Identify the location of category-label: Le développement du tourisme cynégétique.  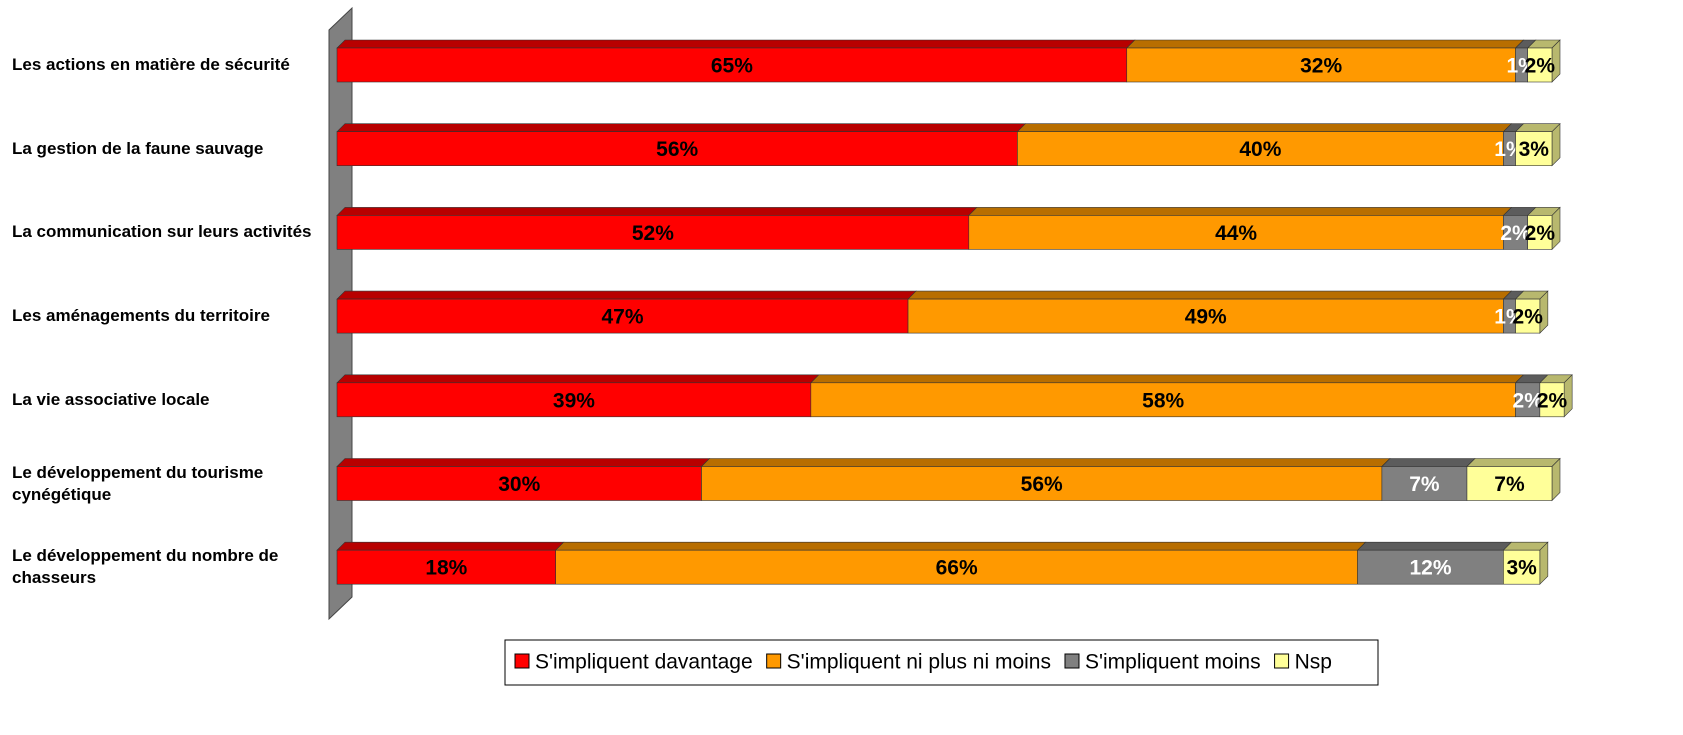
(138, 483).